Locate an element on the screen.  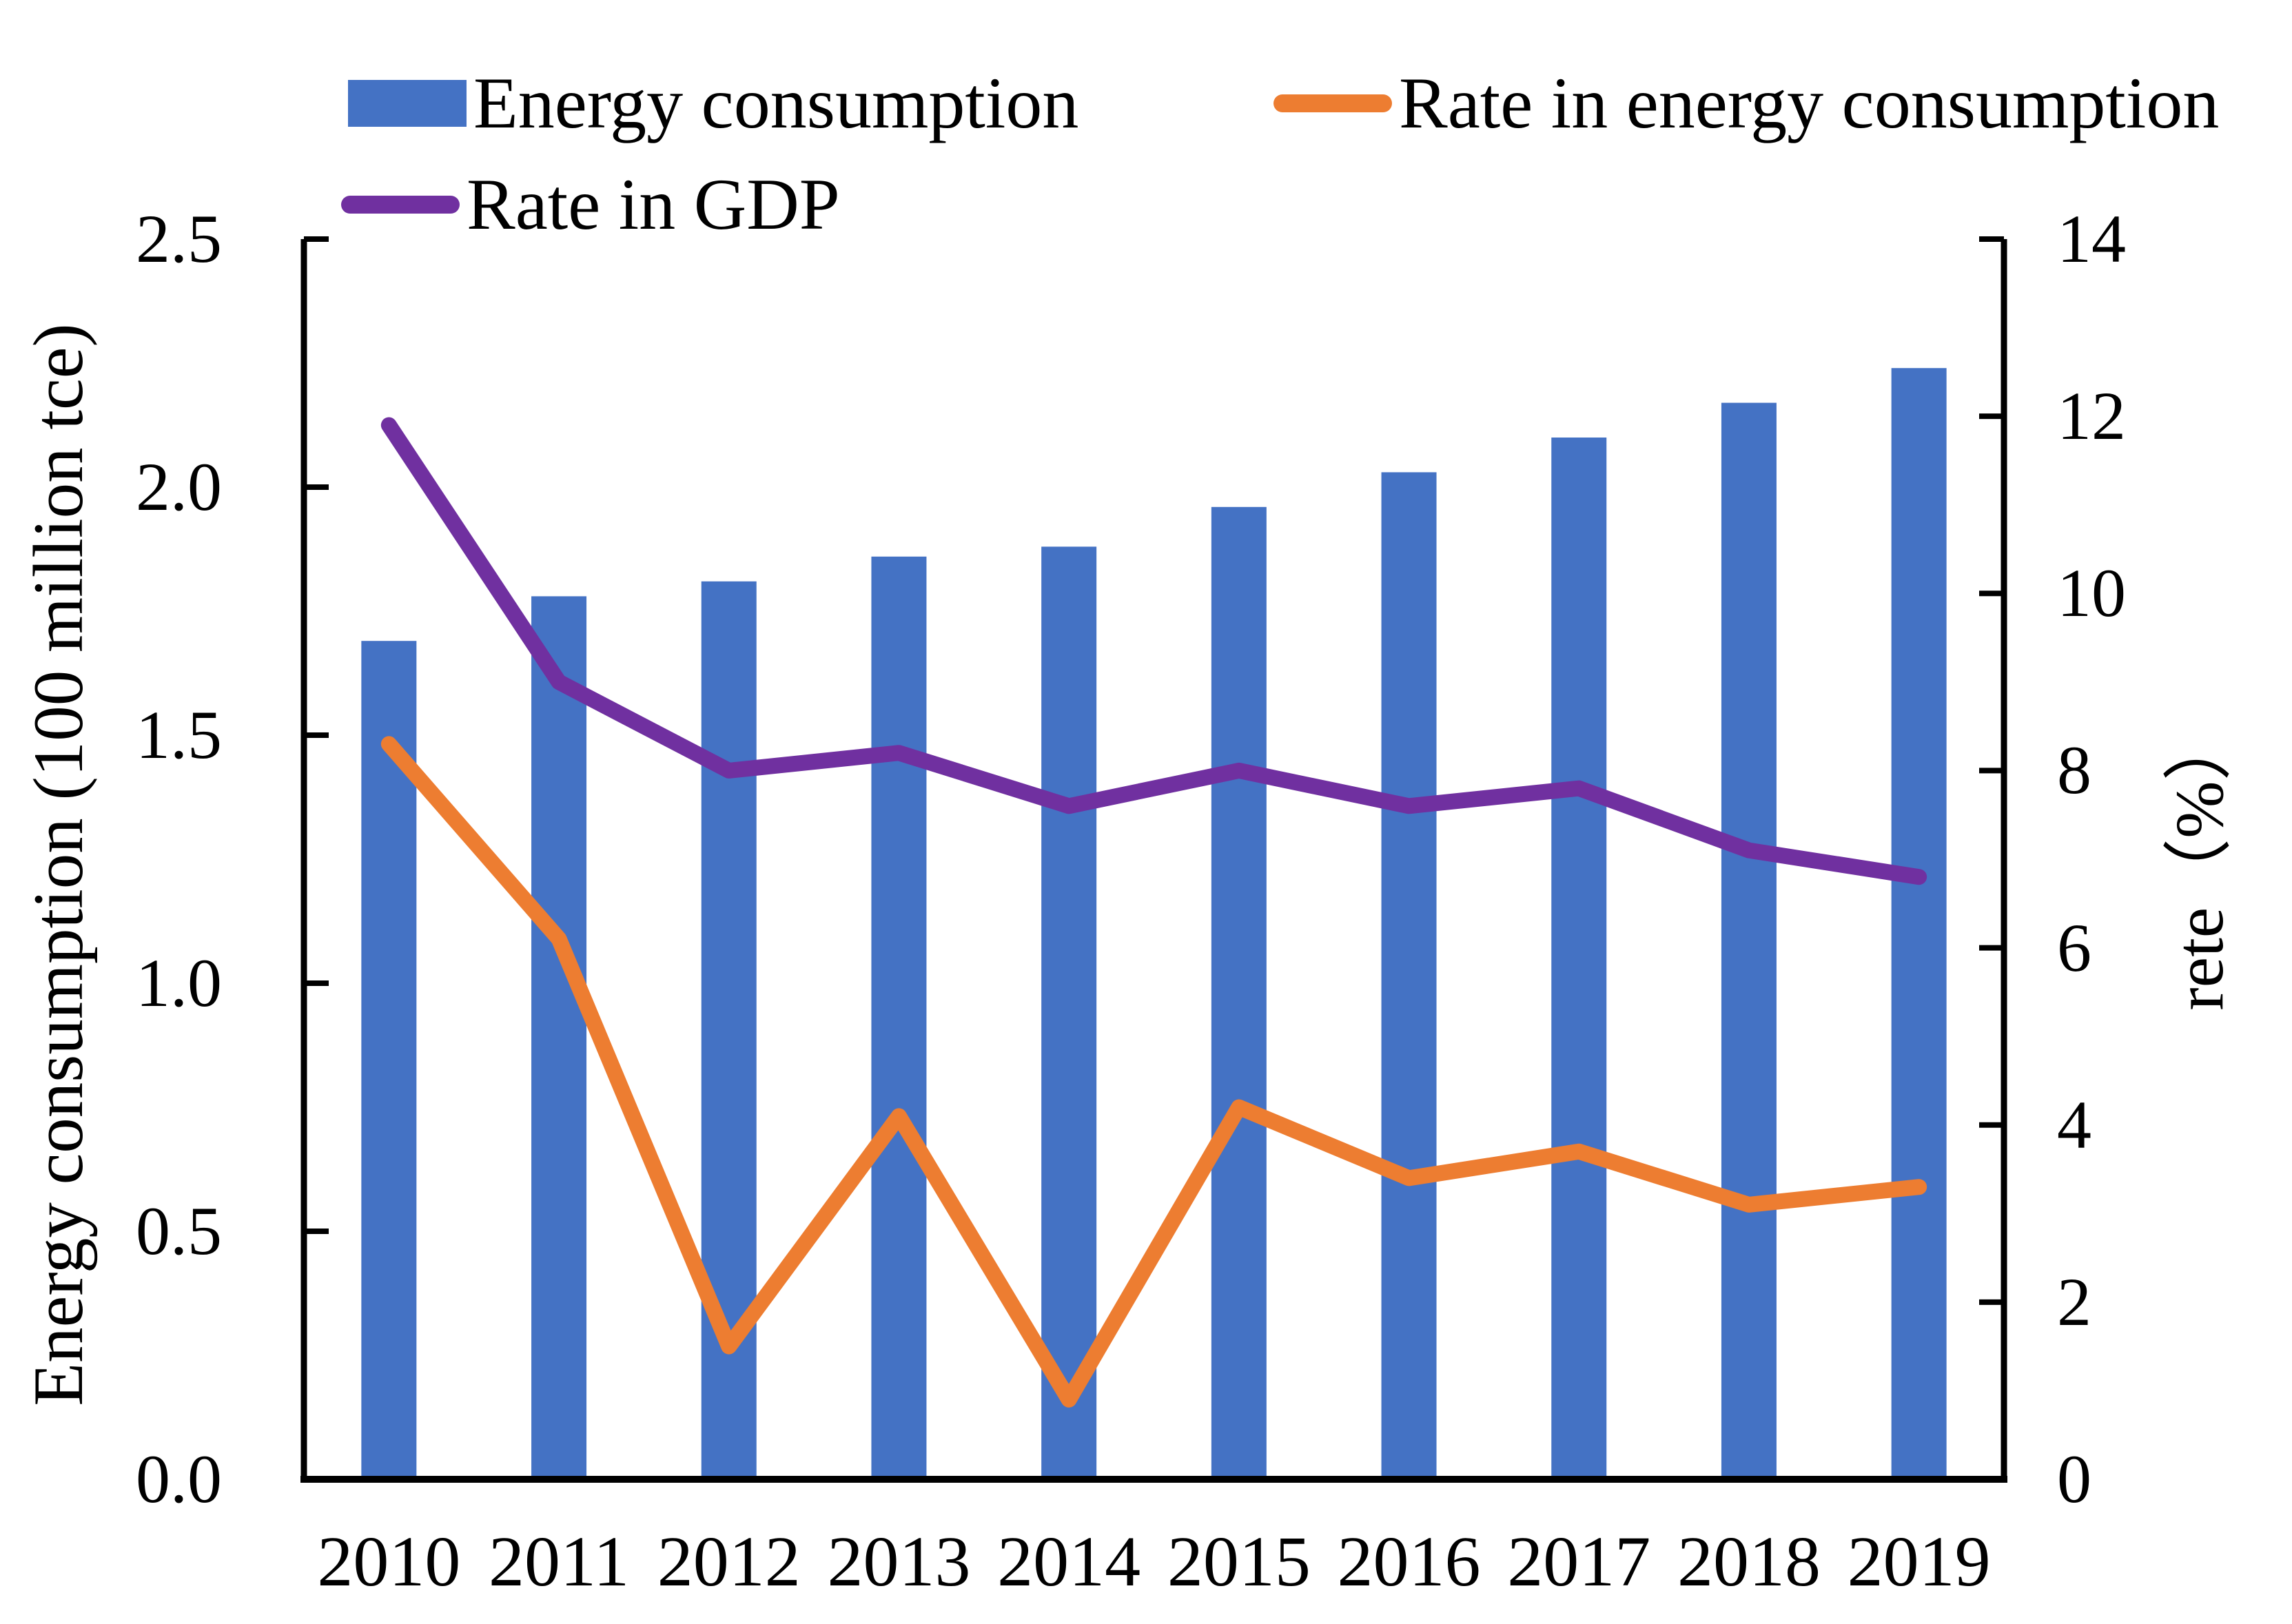
right-axis-tick-label: 6 is located at coordinates (2074, 947).